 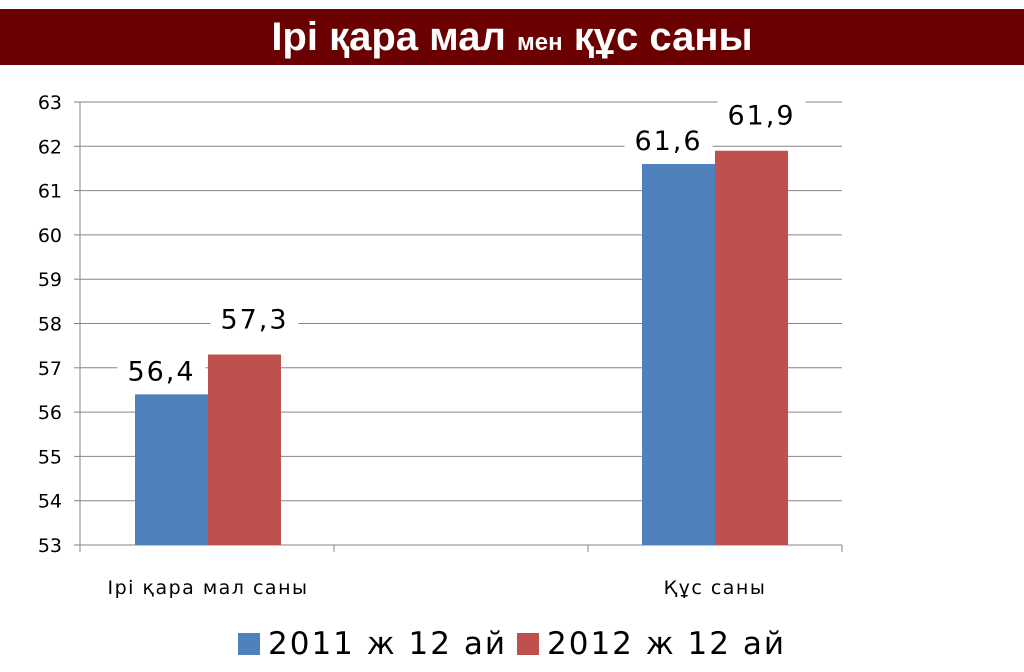 I want to click on legend: 2011 ж 12 ай 2012 ж 12 ай, so click(x=512, y=644).